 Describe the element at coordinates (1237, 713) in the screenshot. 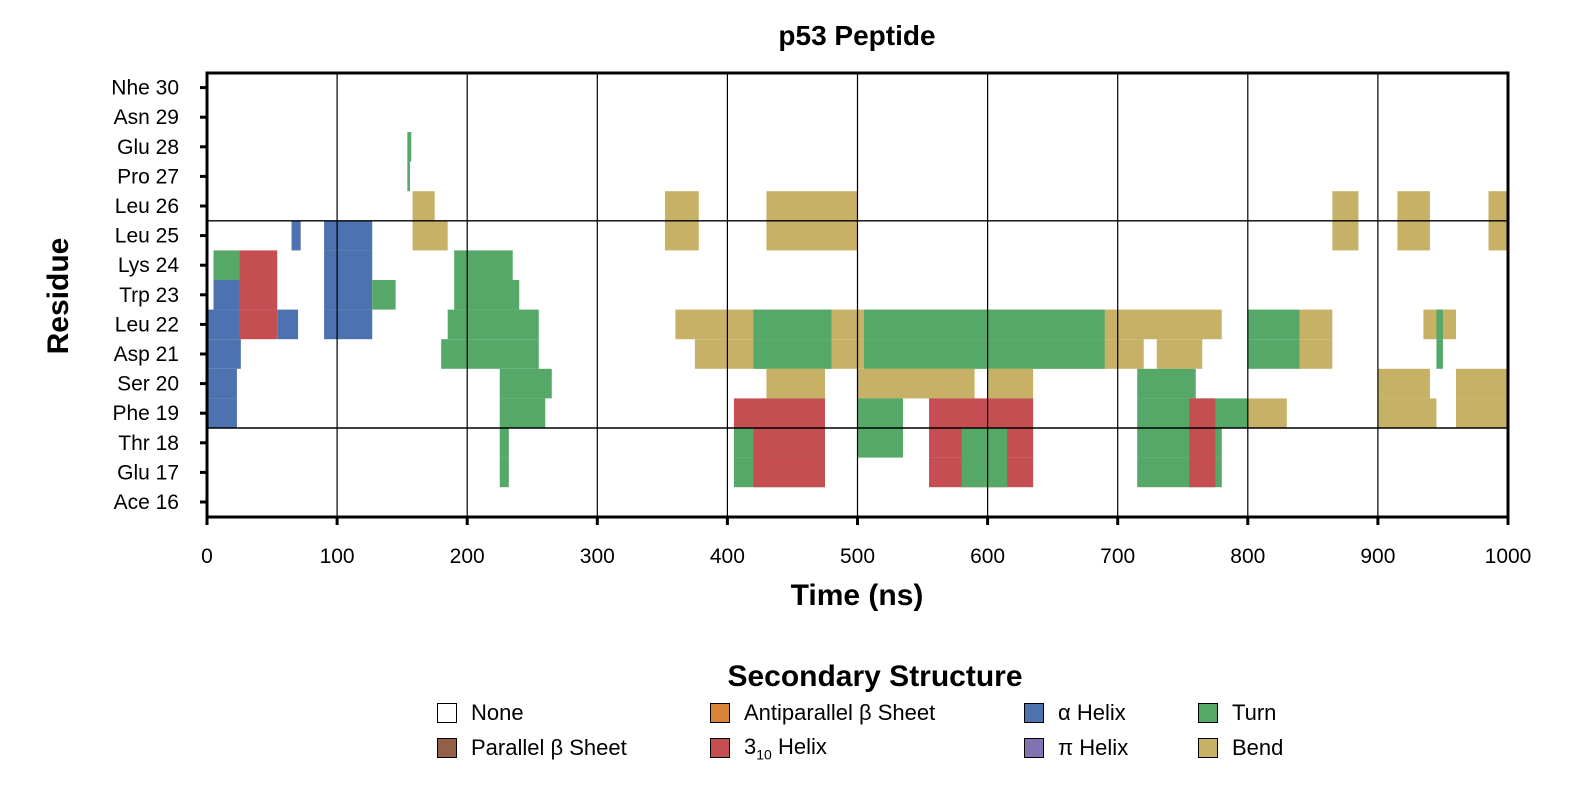

I see `legend-item-turn: Turn` at that location.